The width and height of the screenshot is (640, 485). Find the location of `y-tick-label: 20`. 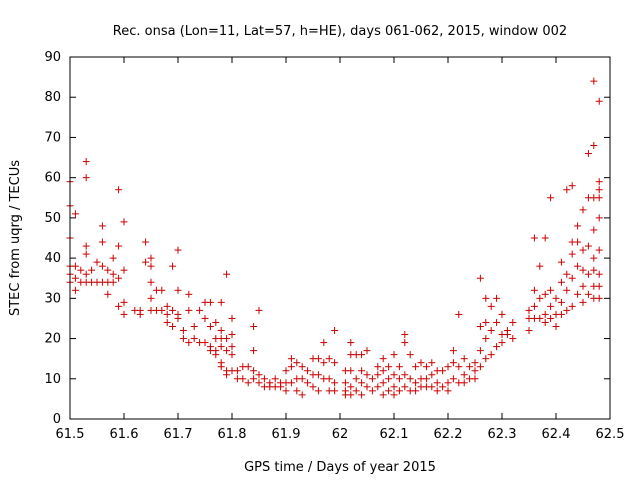

y-tick-label: 20 is located at coordinates (52, 339).